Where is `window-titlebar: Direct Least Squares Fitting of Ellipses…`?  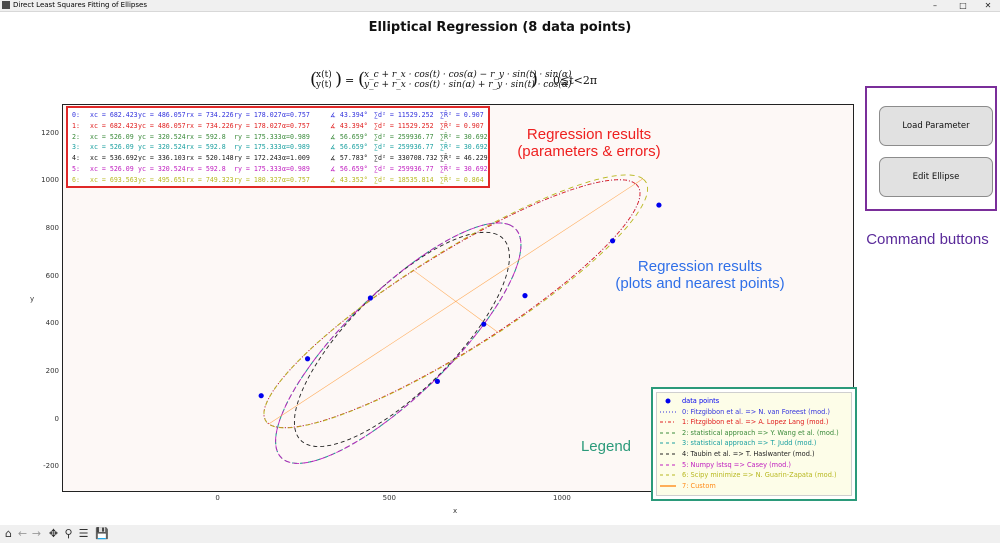
window-titlebar: Direct Least Squares Fitting of Ellipses… is located at coordinates (500, 6).